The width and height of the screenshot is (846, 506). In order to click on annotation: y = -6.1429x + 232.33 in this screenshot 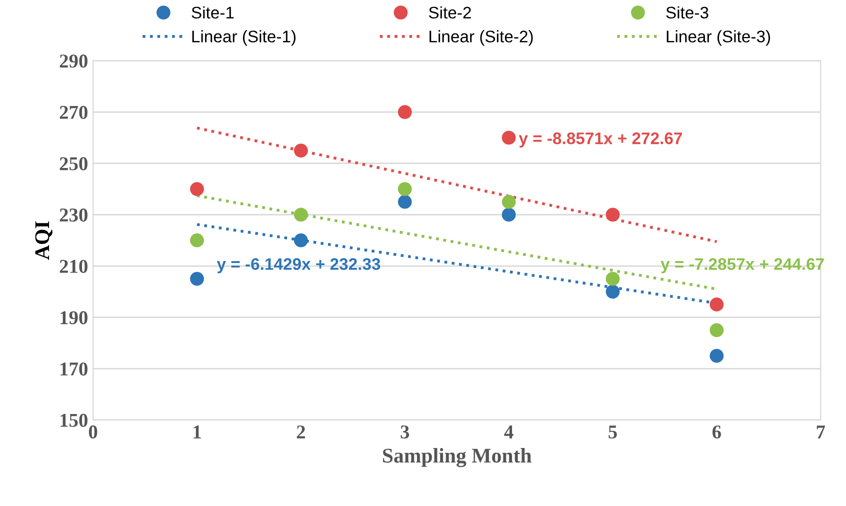, I will do `click(298, 266)`.